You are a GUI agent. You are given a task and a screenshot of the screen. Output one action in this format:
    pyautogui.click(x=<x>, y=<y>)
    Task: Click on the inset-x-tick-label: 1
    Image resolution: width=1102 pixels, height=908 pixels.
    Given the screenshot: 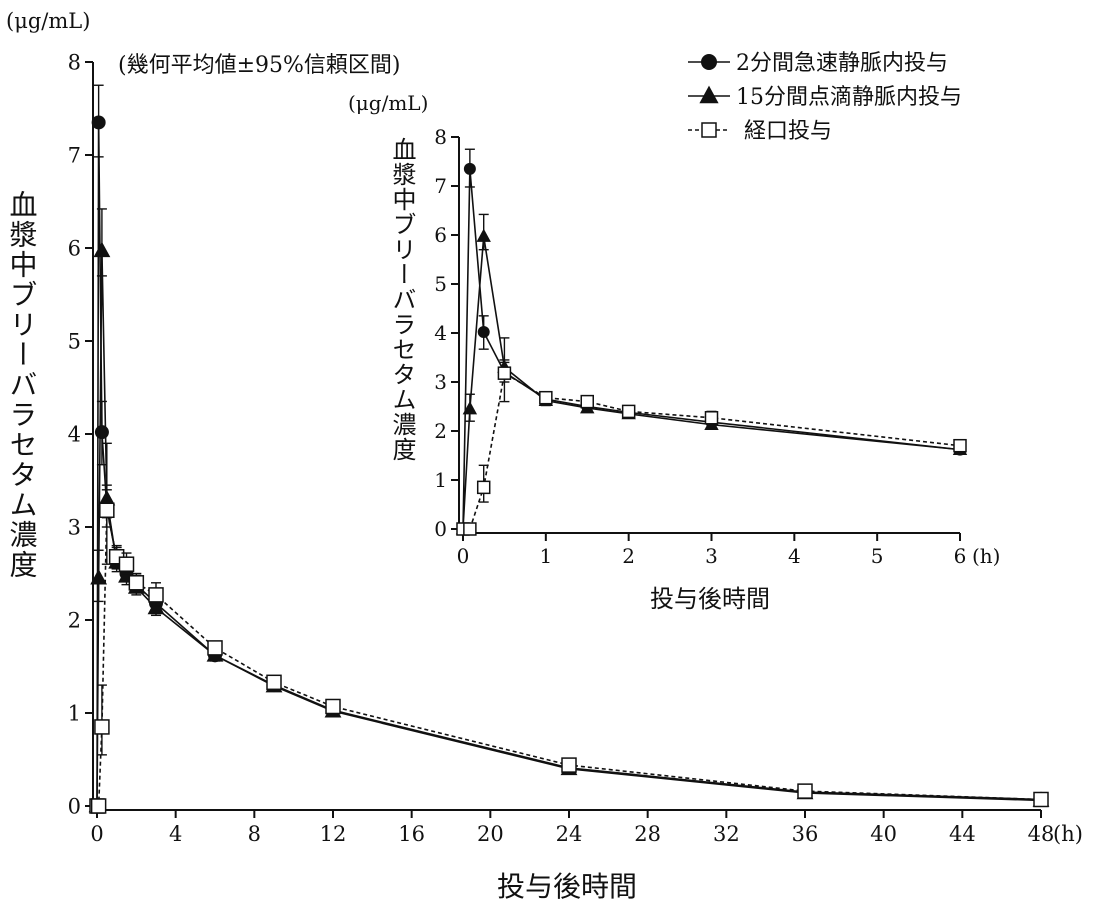 What is the action you would take?
    pyautogui.click(x=545, y=556)
    